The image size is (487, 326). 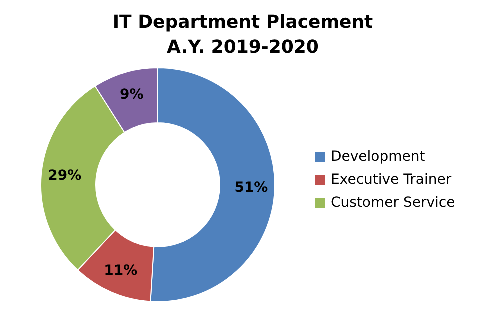 I want to click on data-label: 9%, so click(x=132, y=95).